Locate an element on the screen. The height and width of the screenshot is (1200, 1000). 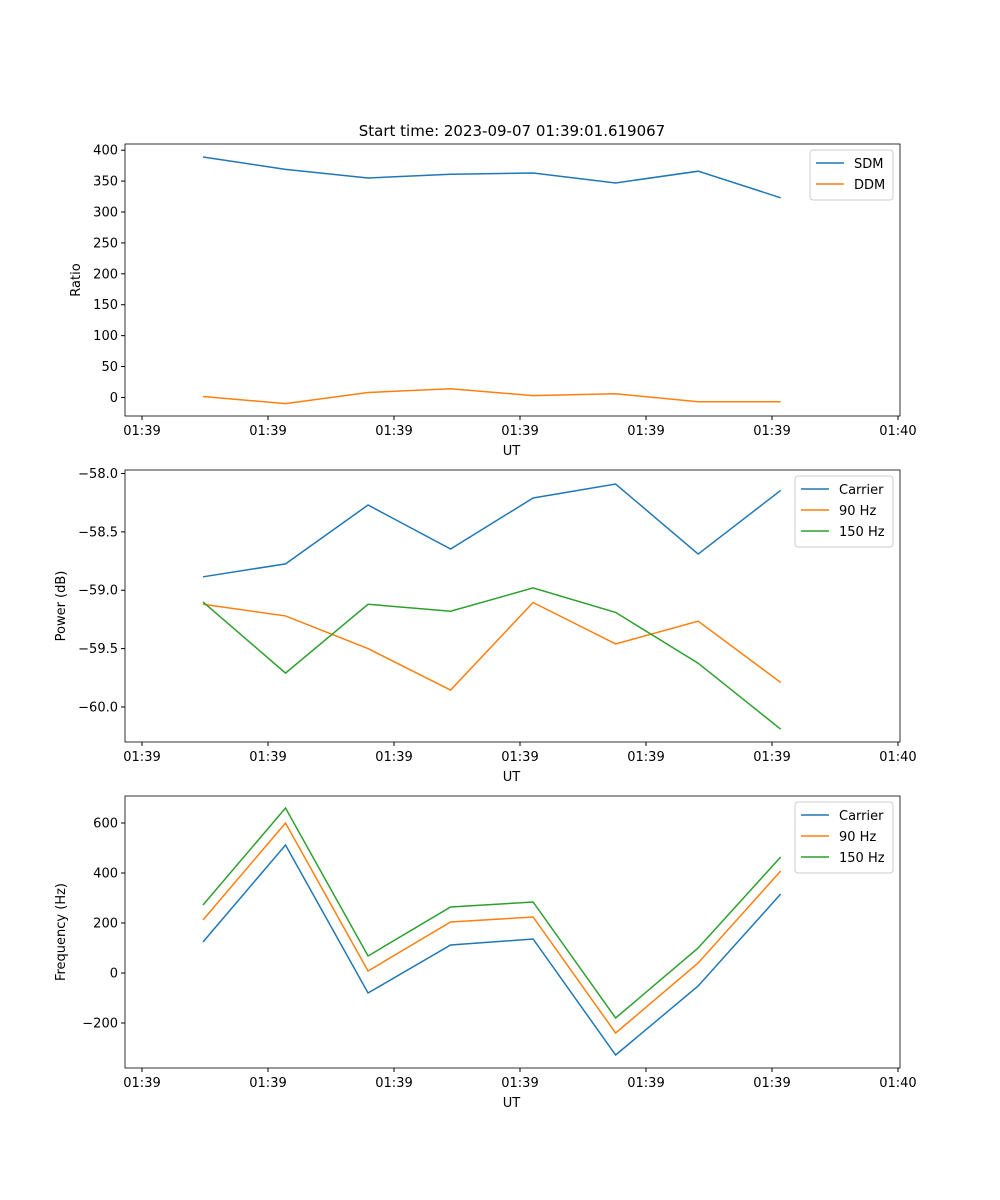
y-tick-label: 250 is located at coordinates (105, 243).